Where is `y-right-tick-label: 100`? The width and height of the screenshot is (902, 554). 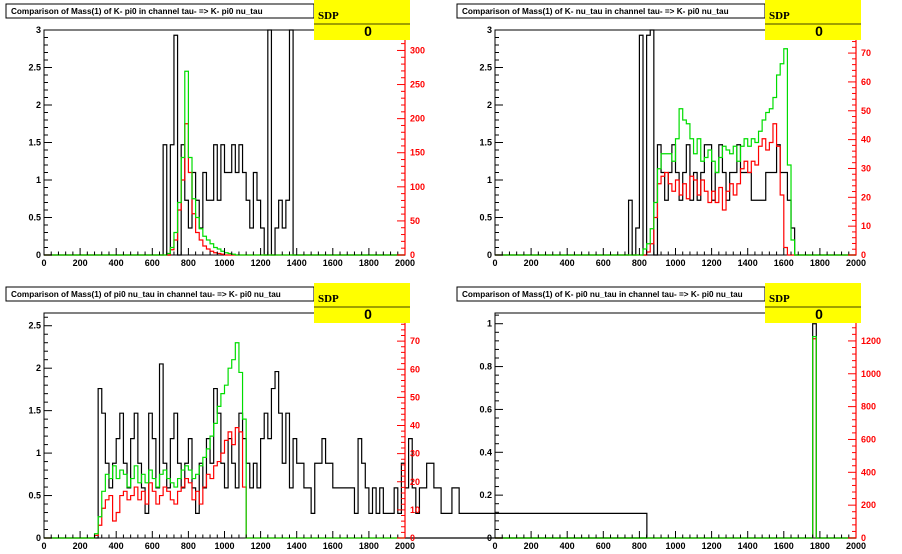
y-right-tick-label: 100 is located at coordinates (417, 187).